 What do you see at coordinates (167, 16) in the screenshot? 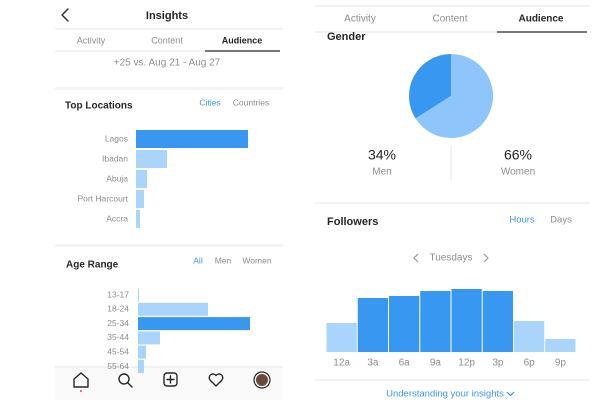
I see `title: Insights` at bounding box center [167, 16].